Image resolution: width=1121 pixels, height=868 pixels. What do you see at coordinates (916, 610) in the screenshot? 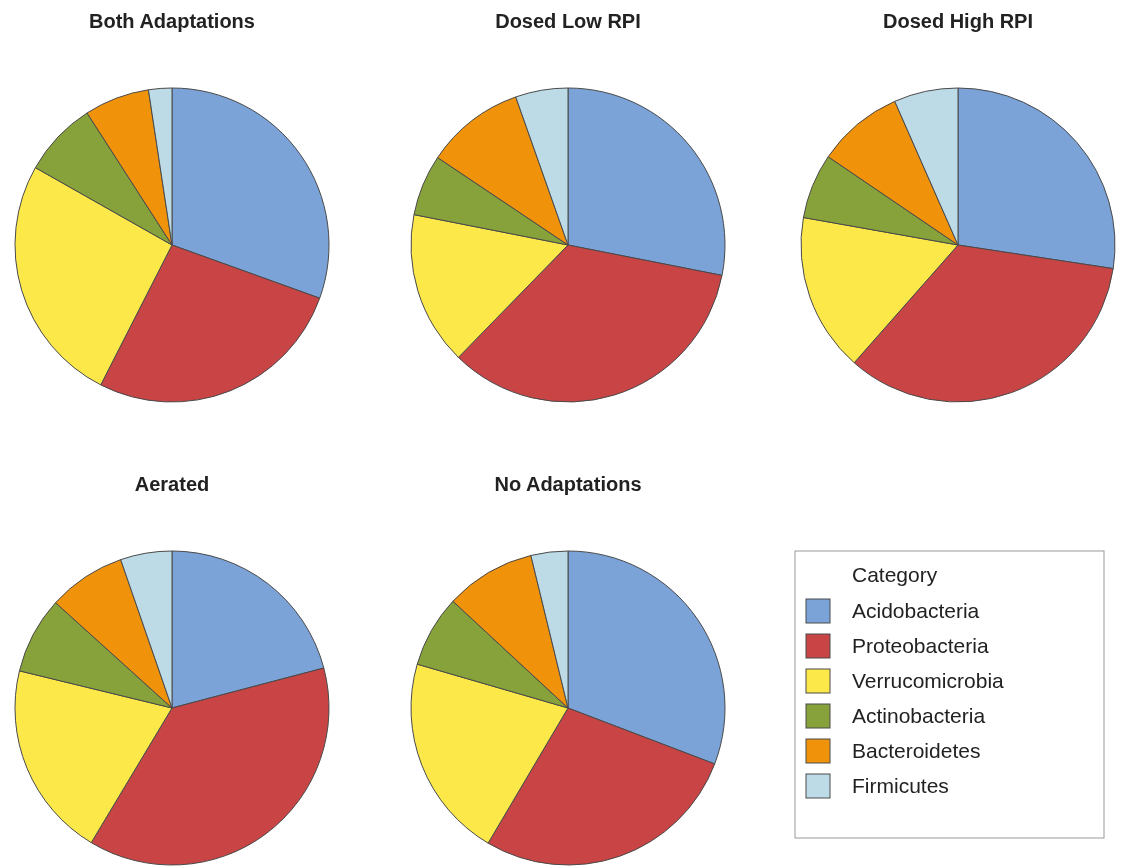
I see `legend-label: Acidobacteria` at bounding box center [916, 610].